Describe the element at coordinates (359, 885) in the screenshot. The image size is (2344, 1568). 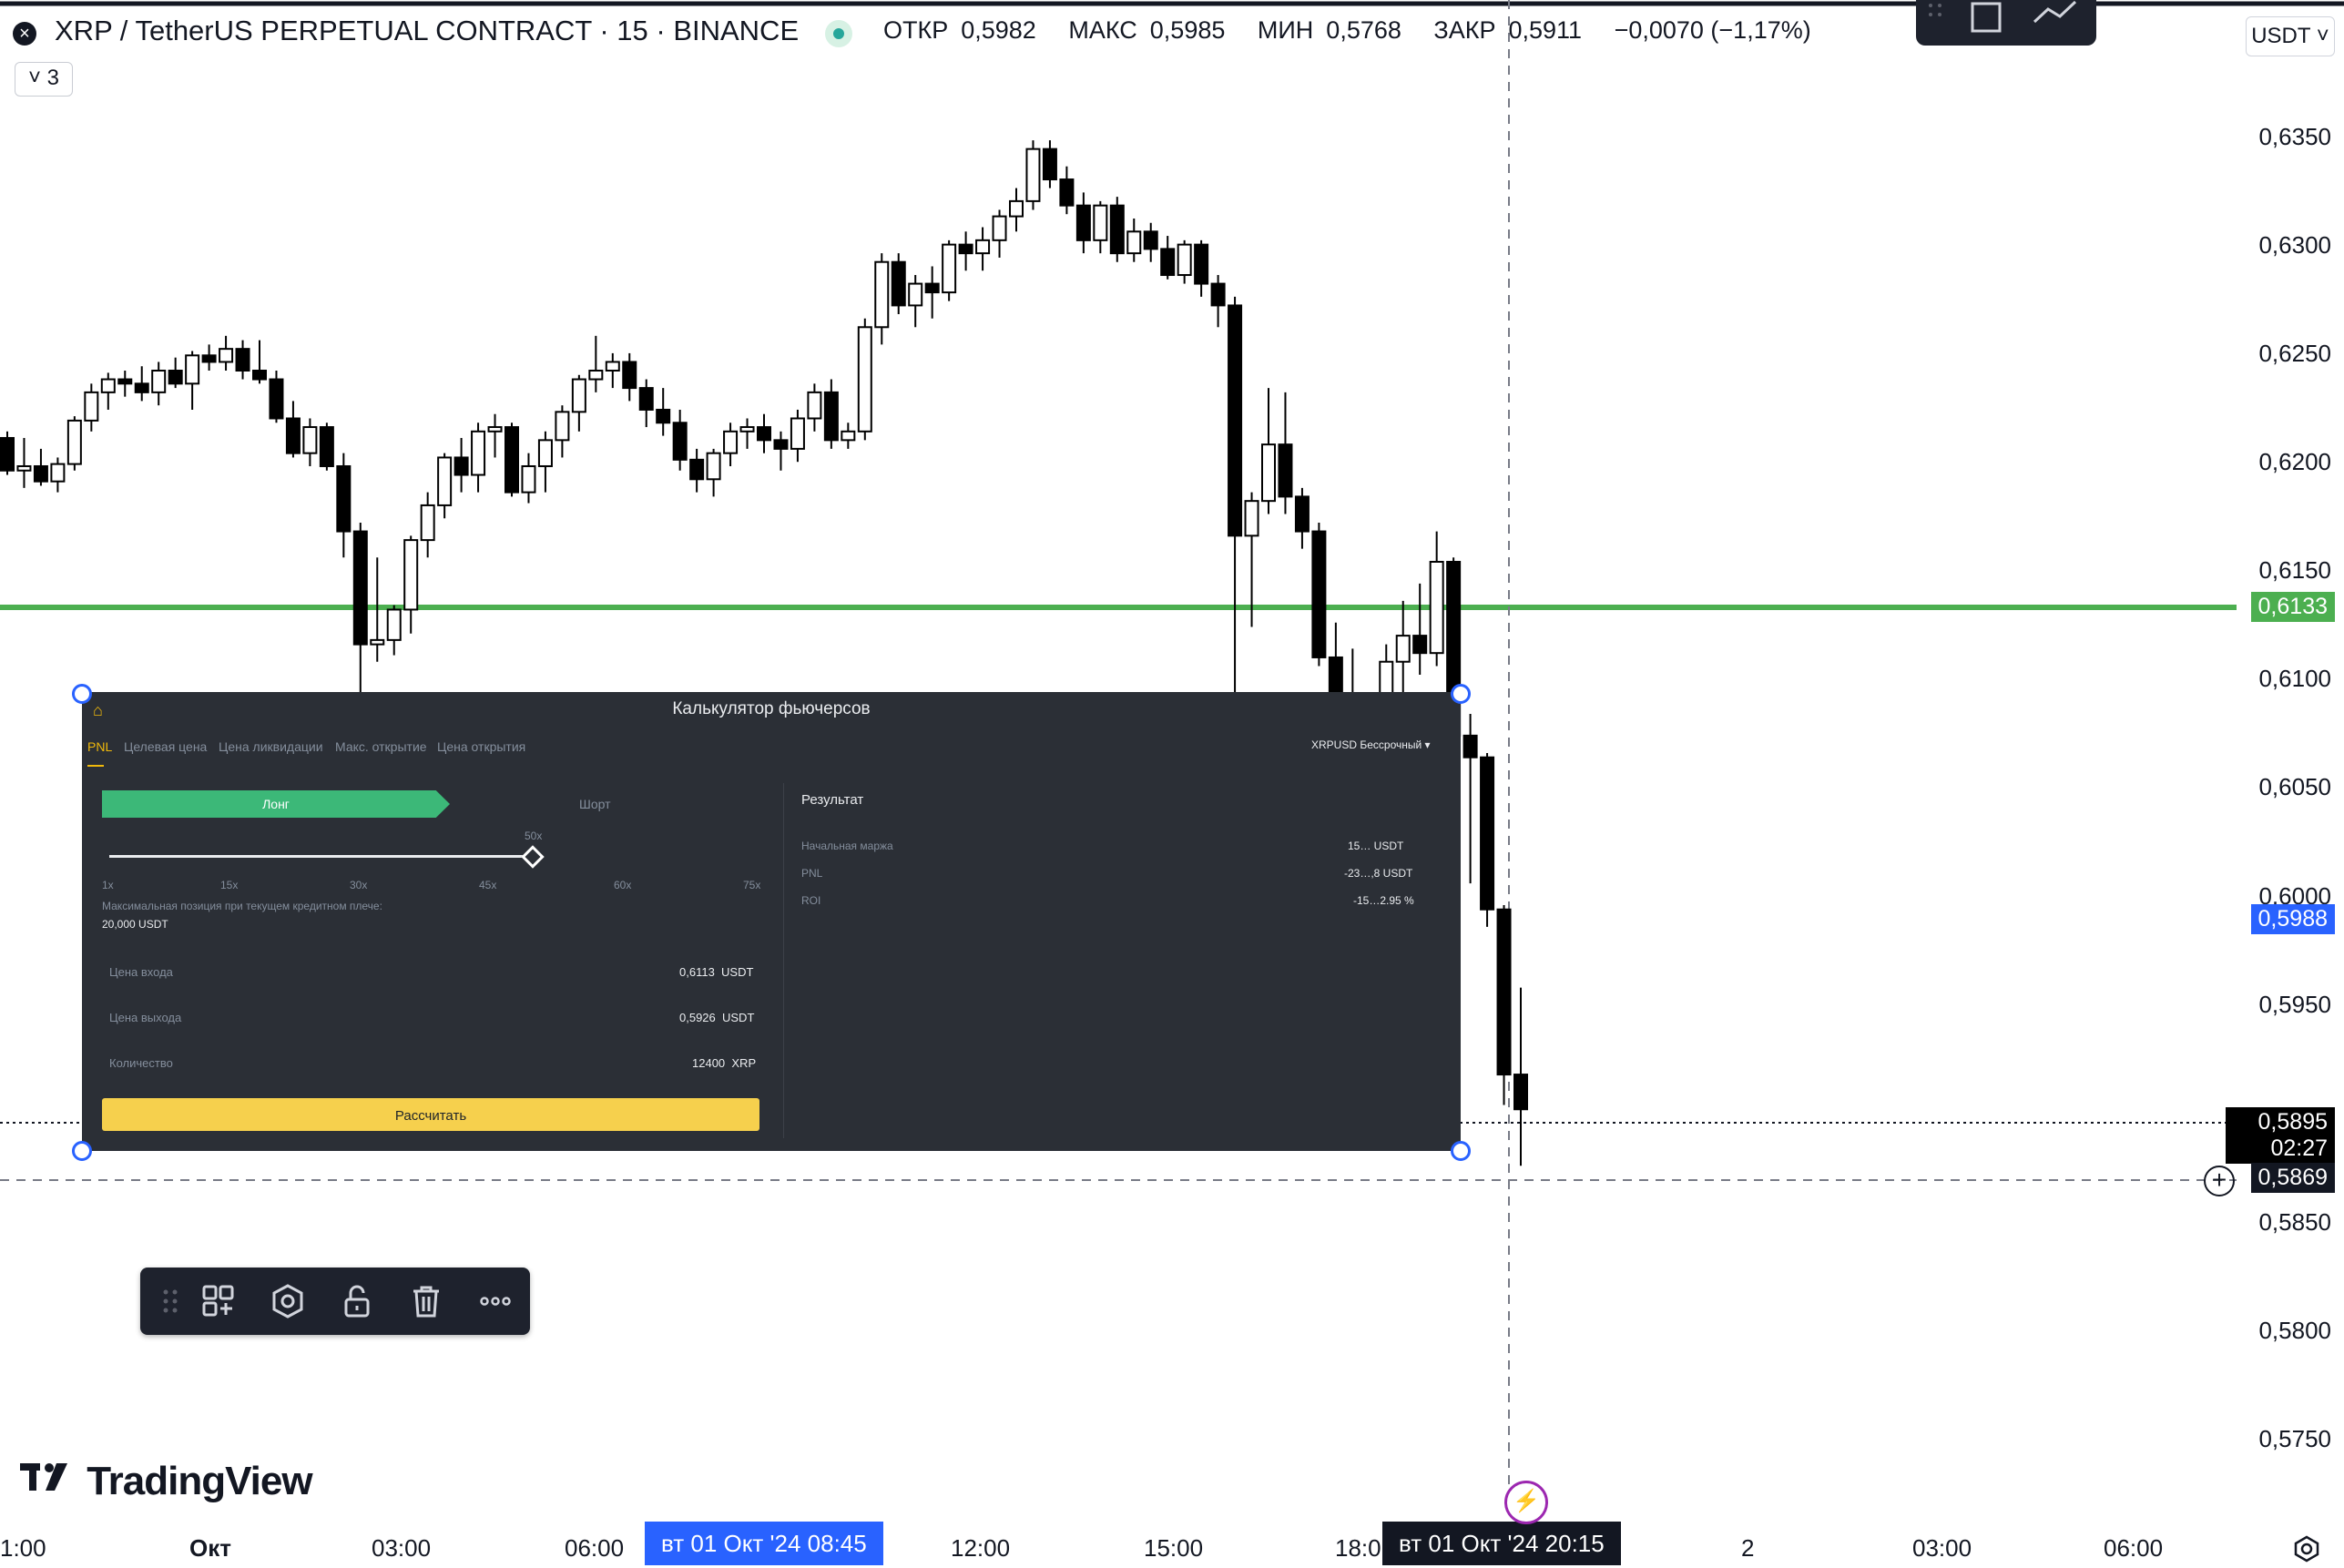
I see `leverage-mark: 30x` at that location.